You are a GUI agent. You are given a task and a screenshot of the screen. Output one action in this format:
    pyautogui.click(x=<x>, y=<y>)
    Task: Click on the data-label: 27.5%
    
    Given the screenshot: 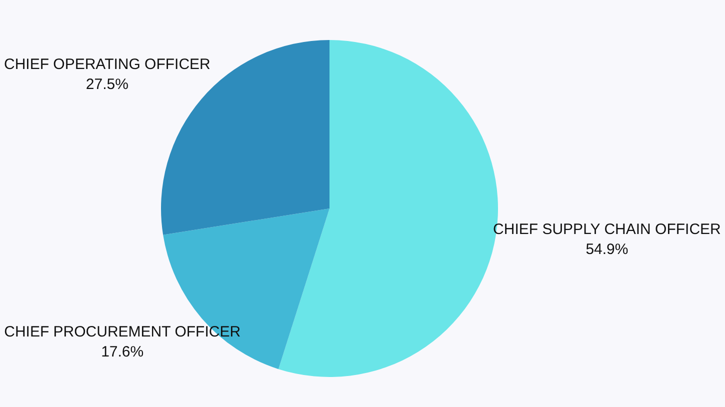 What is the action you would take?
    pyautogui.click(x=107, y=85)
    